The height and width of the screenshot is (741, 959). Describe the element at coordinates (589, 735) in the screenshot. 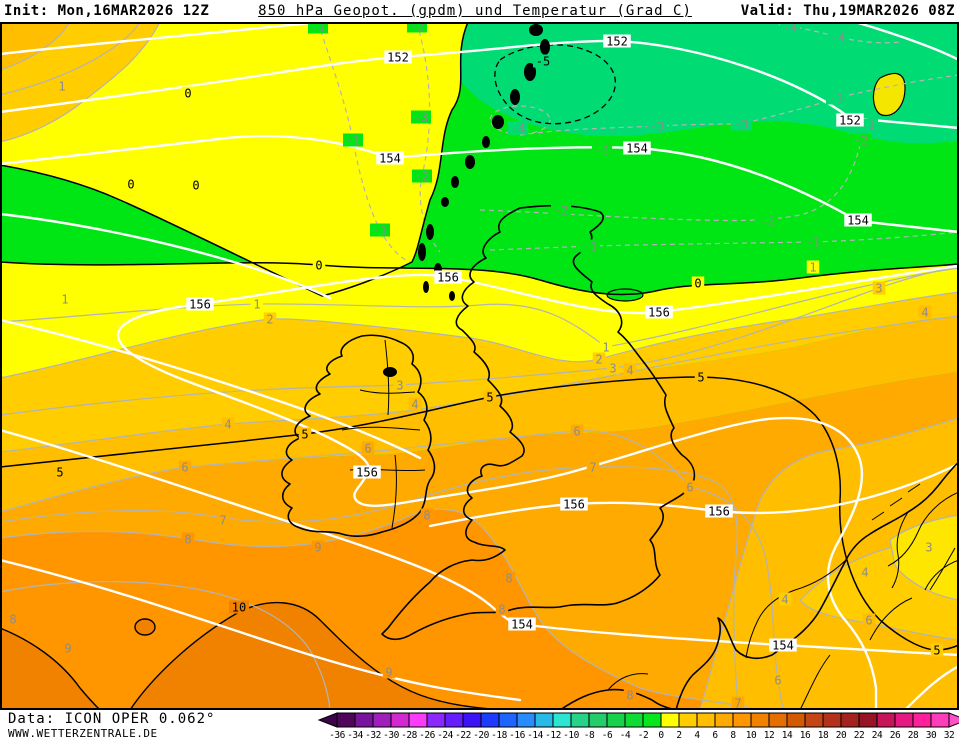

I see `legend-tick-label: -8` at that location.